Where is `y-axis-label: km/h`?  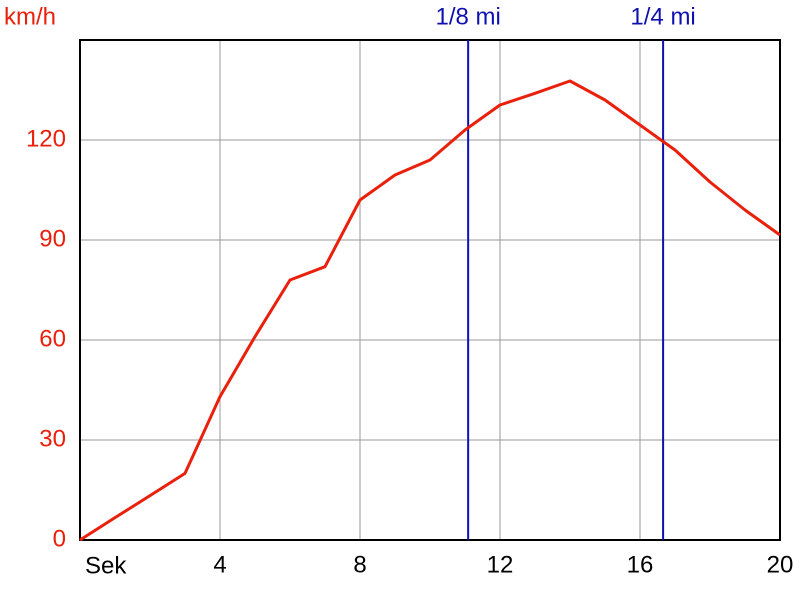 y-axis-label: km/h is located at coordinates (30, 16).